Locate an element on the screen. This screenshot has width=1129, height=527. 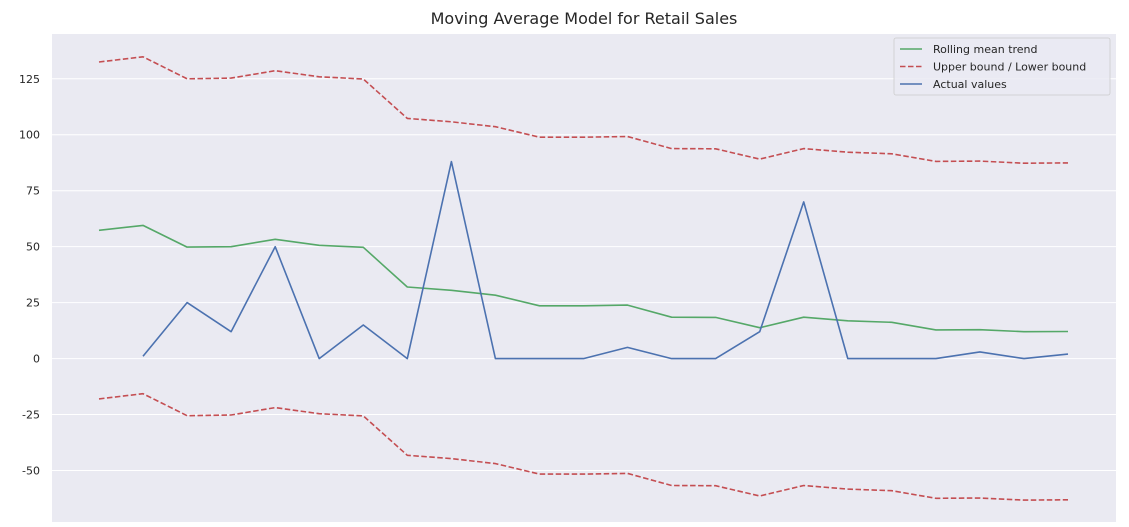
y-tick-label: 0 is located at coordinates (36, 359).